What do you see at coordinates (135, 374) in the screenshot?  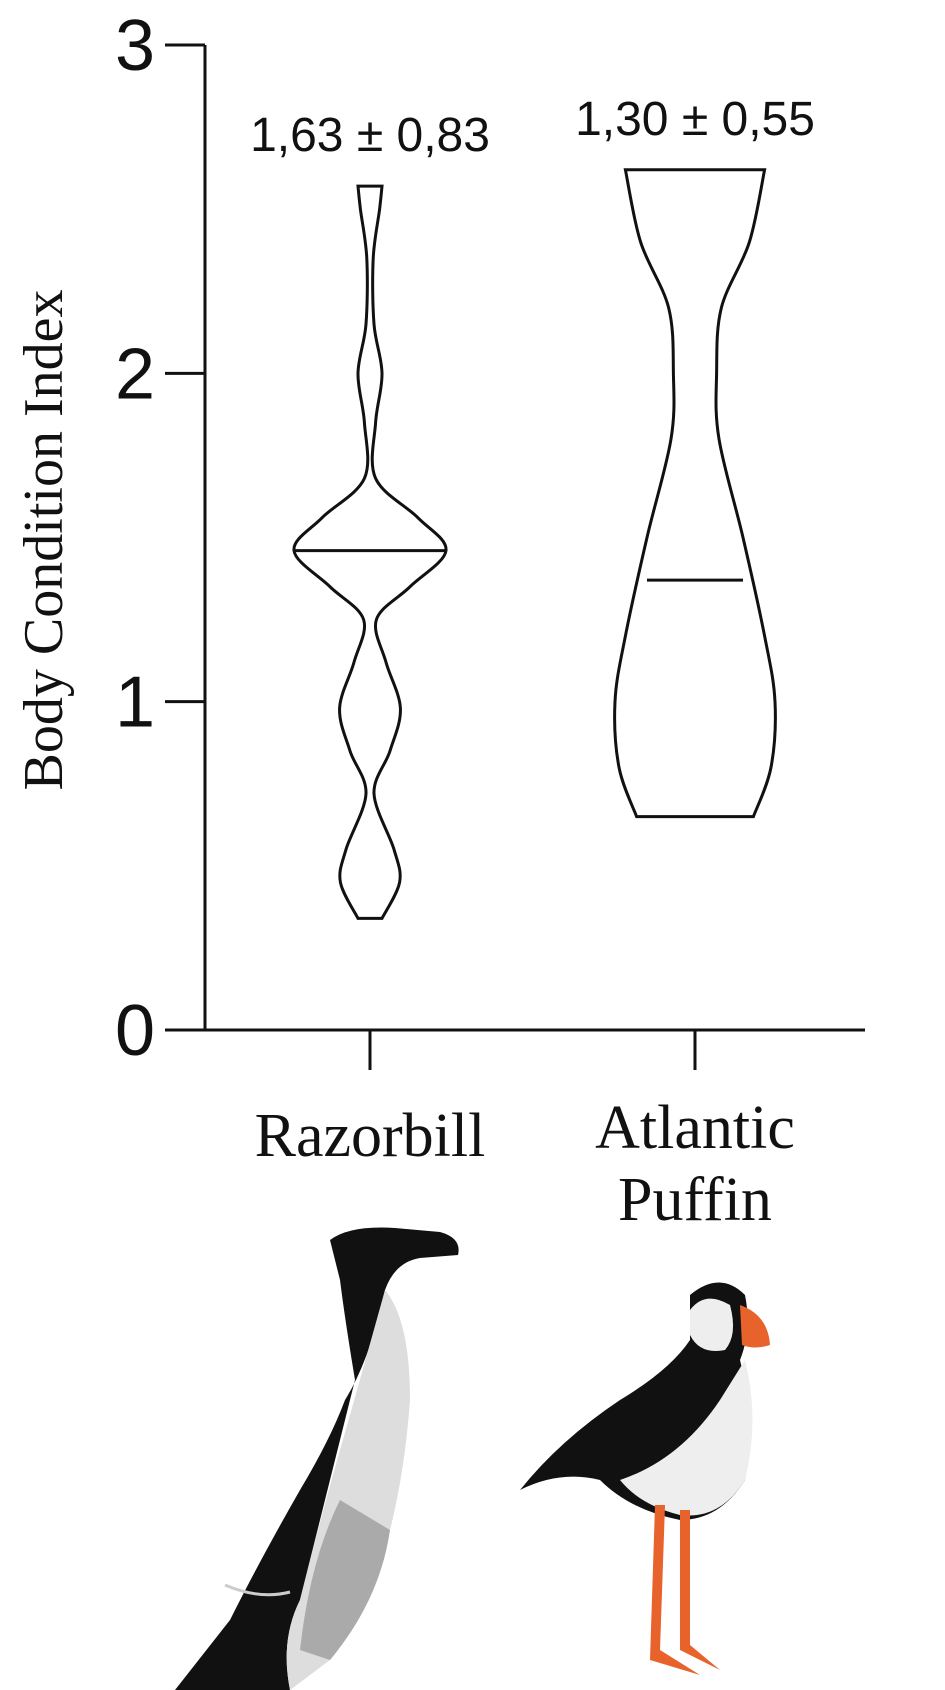 I see `y-tick-label: 2` at bounding box center [135, 374].